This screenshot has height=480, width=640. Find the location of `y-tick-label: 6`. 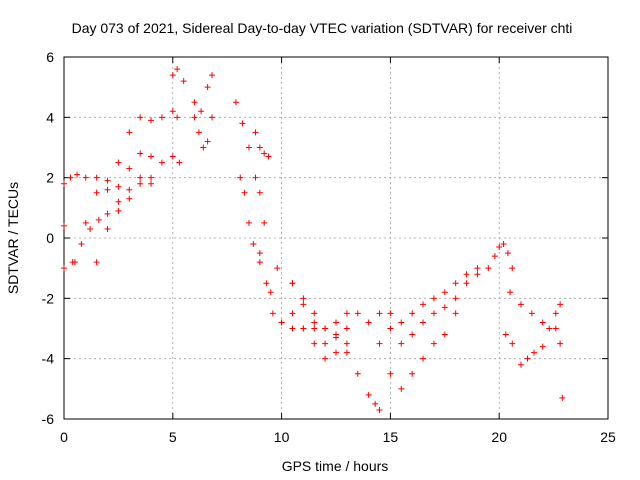

y-tick-label: 6 is located at coordinates (50, 57).